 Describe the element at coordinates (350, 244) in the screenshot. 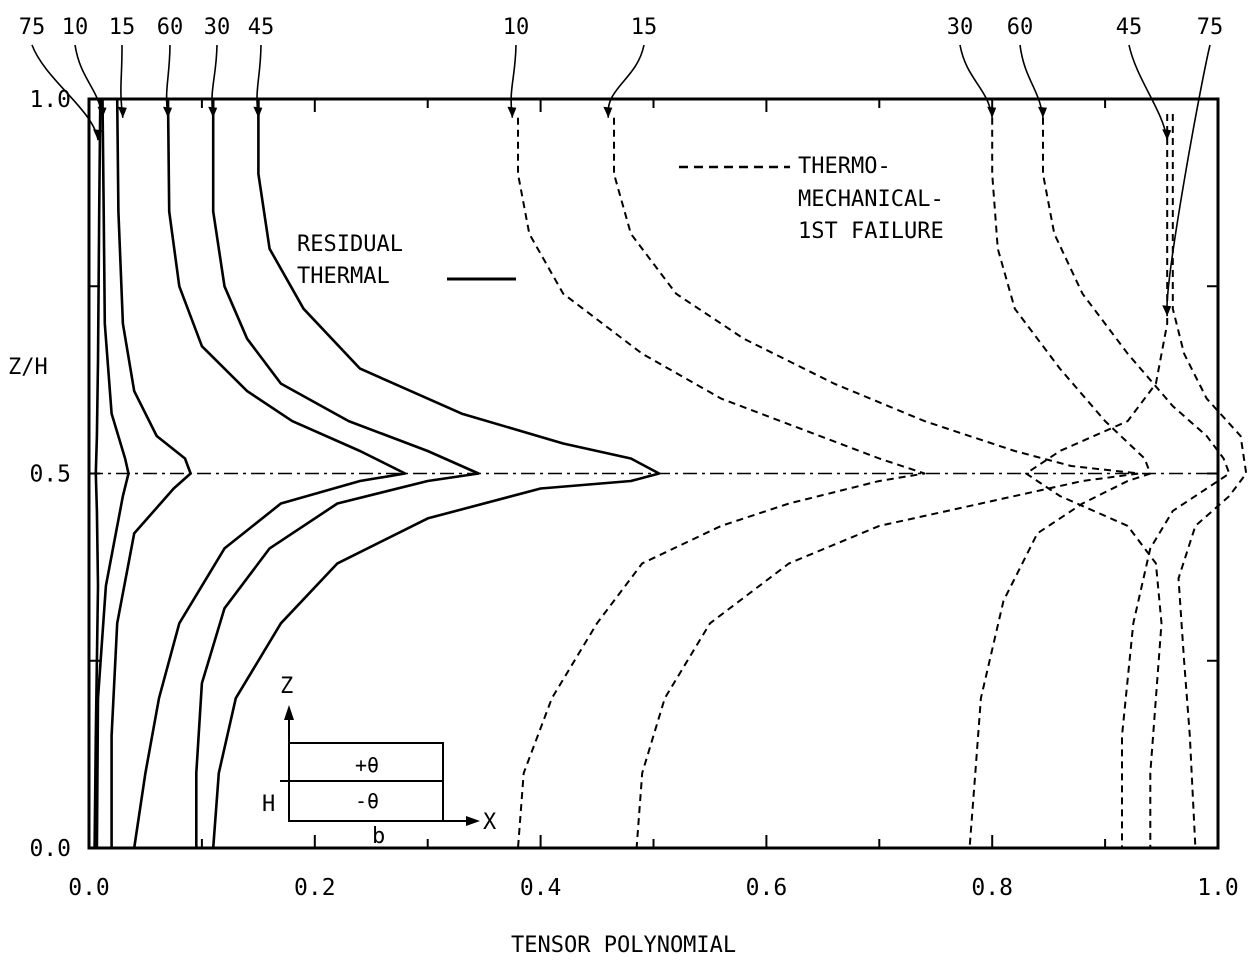

I see `legend-solid-line-1: RESIDUAL` at that location.